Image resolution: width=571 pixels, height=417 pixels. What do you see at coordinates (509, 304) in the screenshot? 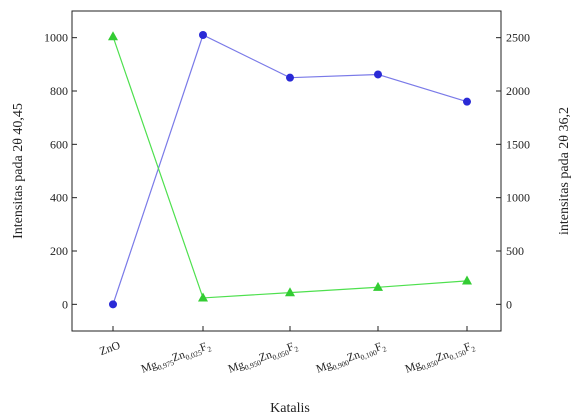
I see `right-tick-label: 0` at bounding box center [509, 304].